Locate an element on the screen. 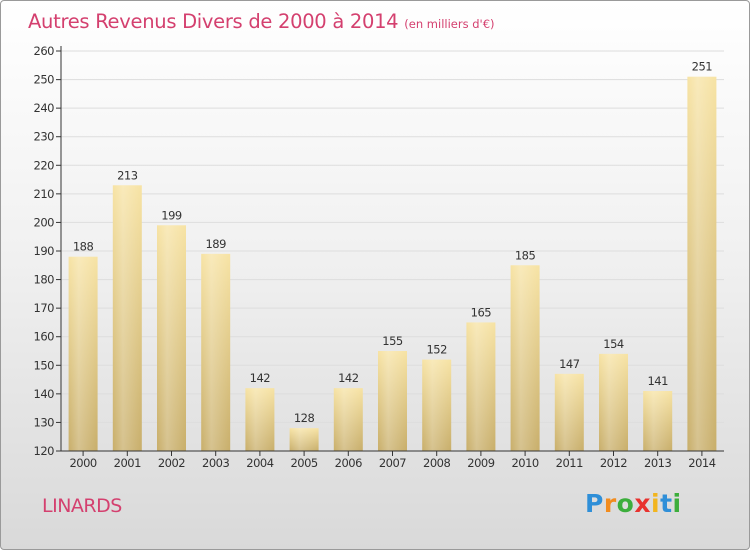 The width and height of the screenshot is (750, 550). y-tick-label: 190 is located at coordinates (44, 251).